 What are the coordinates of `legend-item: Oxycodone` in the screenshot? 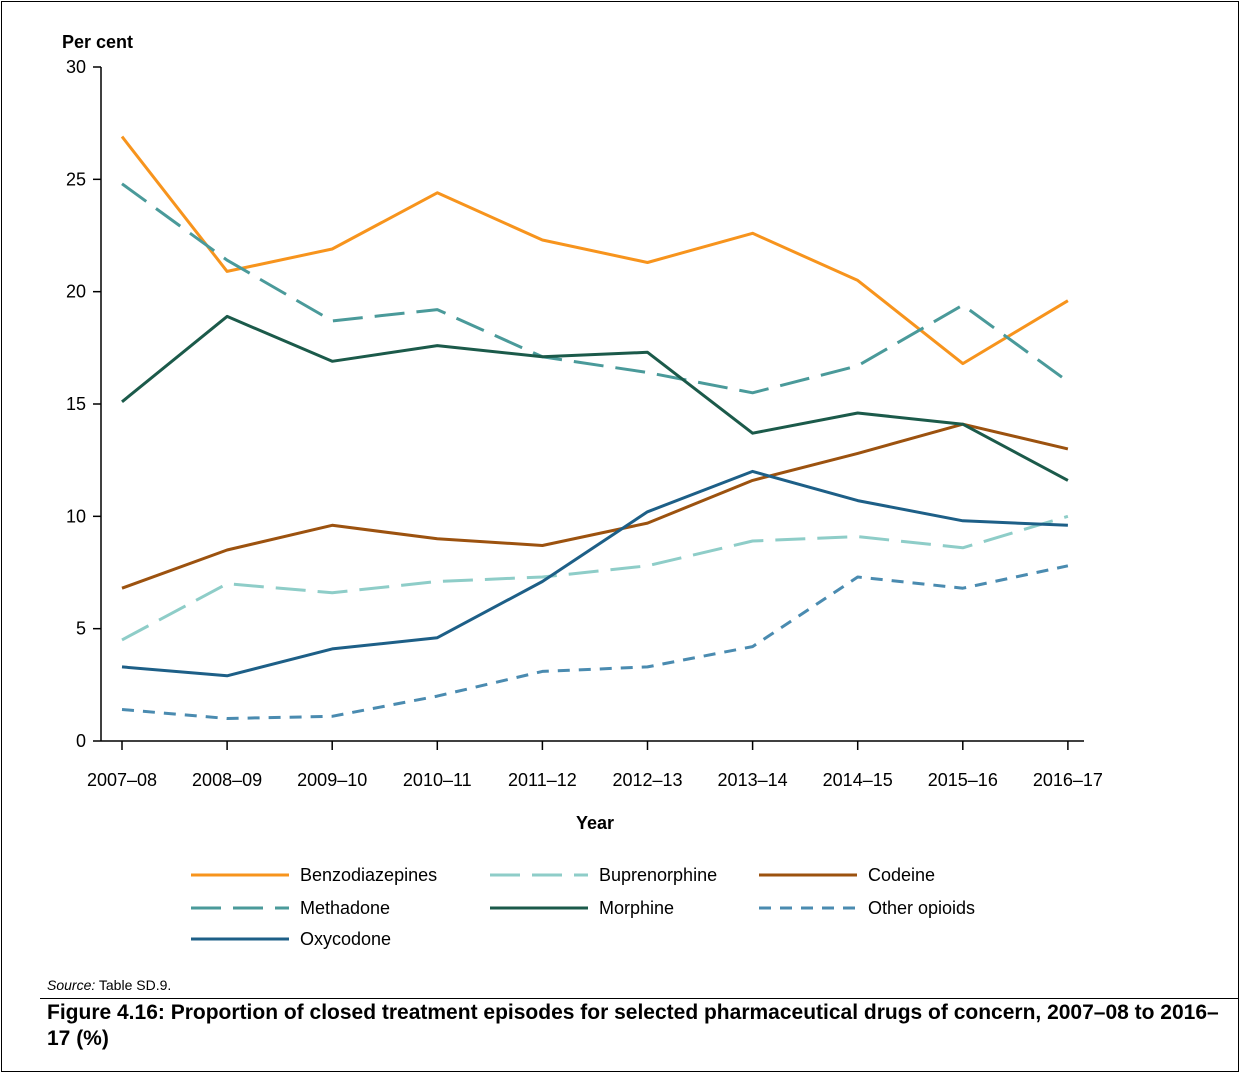 It's located at (291, 939).